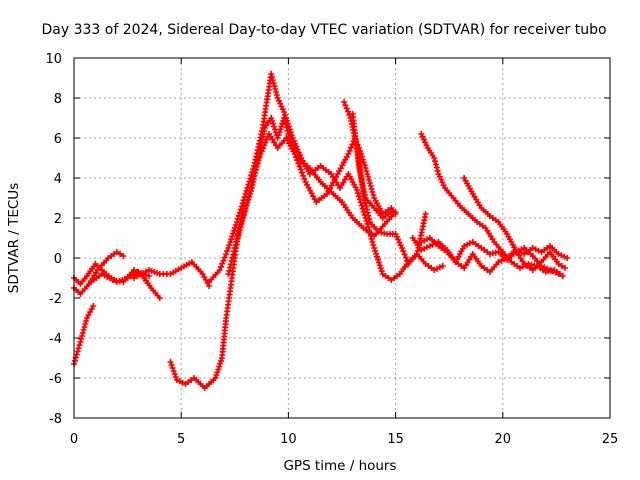 The height and width of the screenshot is (480, 640). What do you see at coordinates (53, 59) in the screenshot?
I see `y-tick-label: 10` at bounding box center [53, 59].